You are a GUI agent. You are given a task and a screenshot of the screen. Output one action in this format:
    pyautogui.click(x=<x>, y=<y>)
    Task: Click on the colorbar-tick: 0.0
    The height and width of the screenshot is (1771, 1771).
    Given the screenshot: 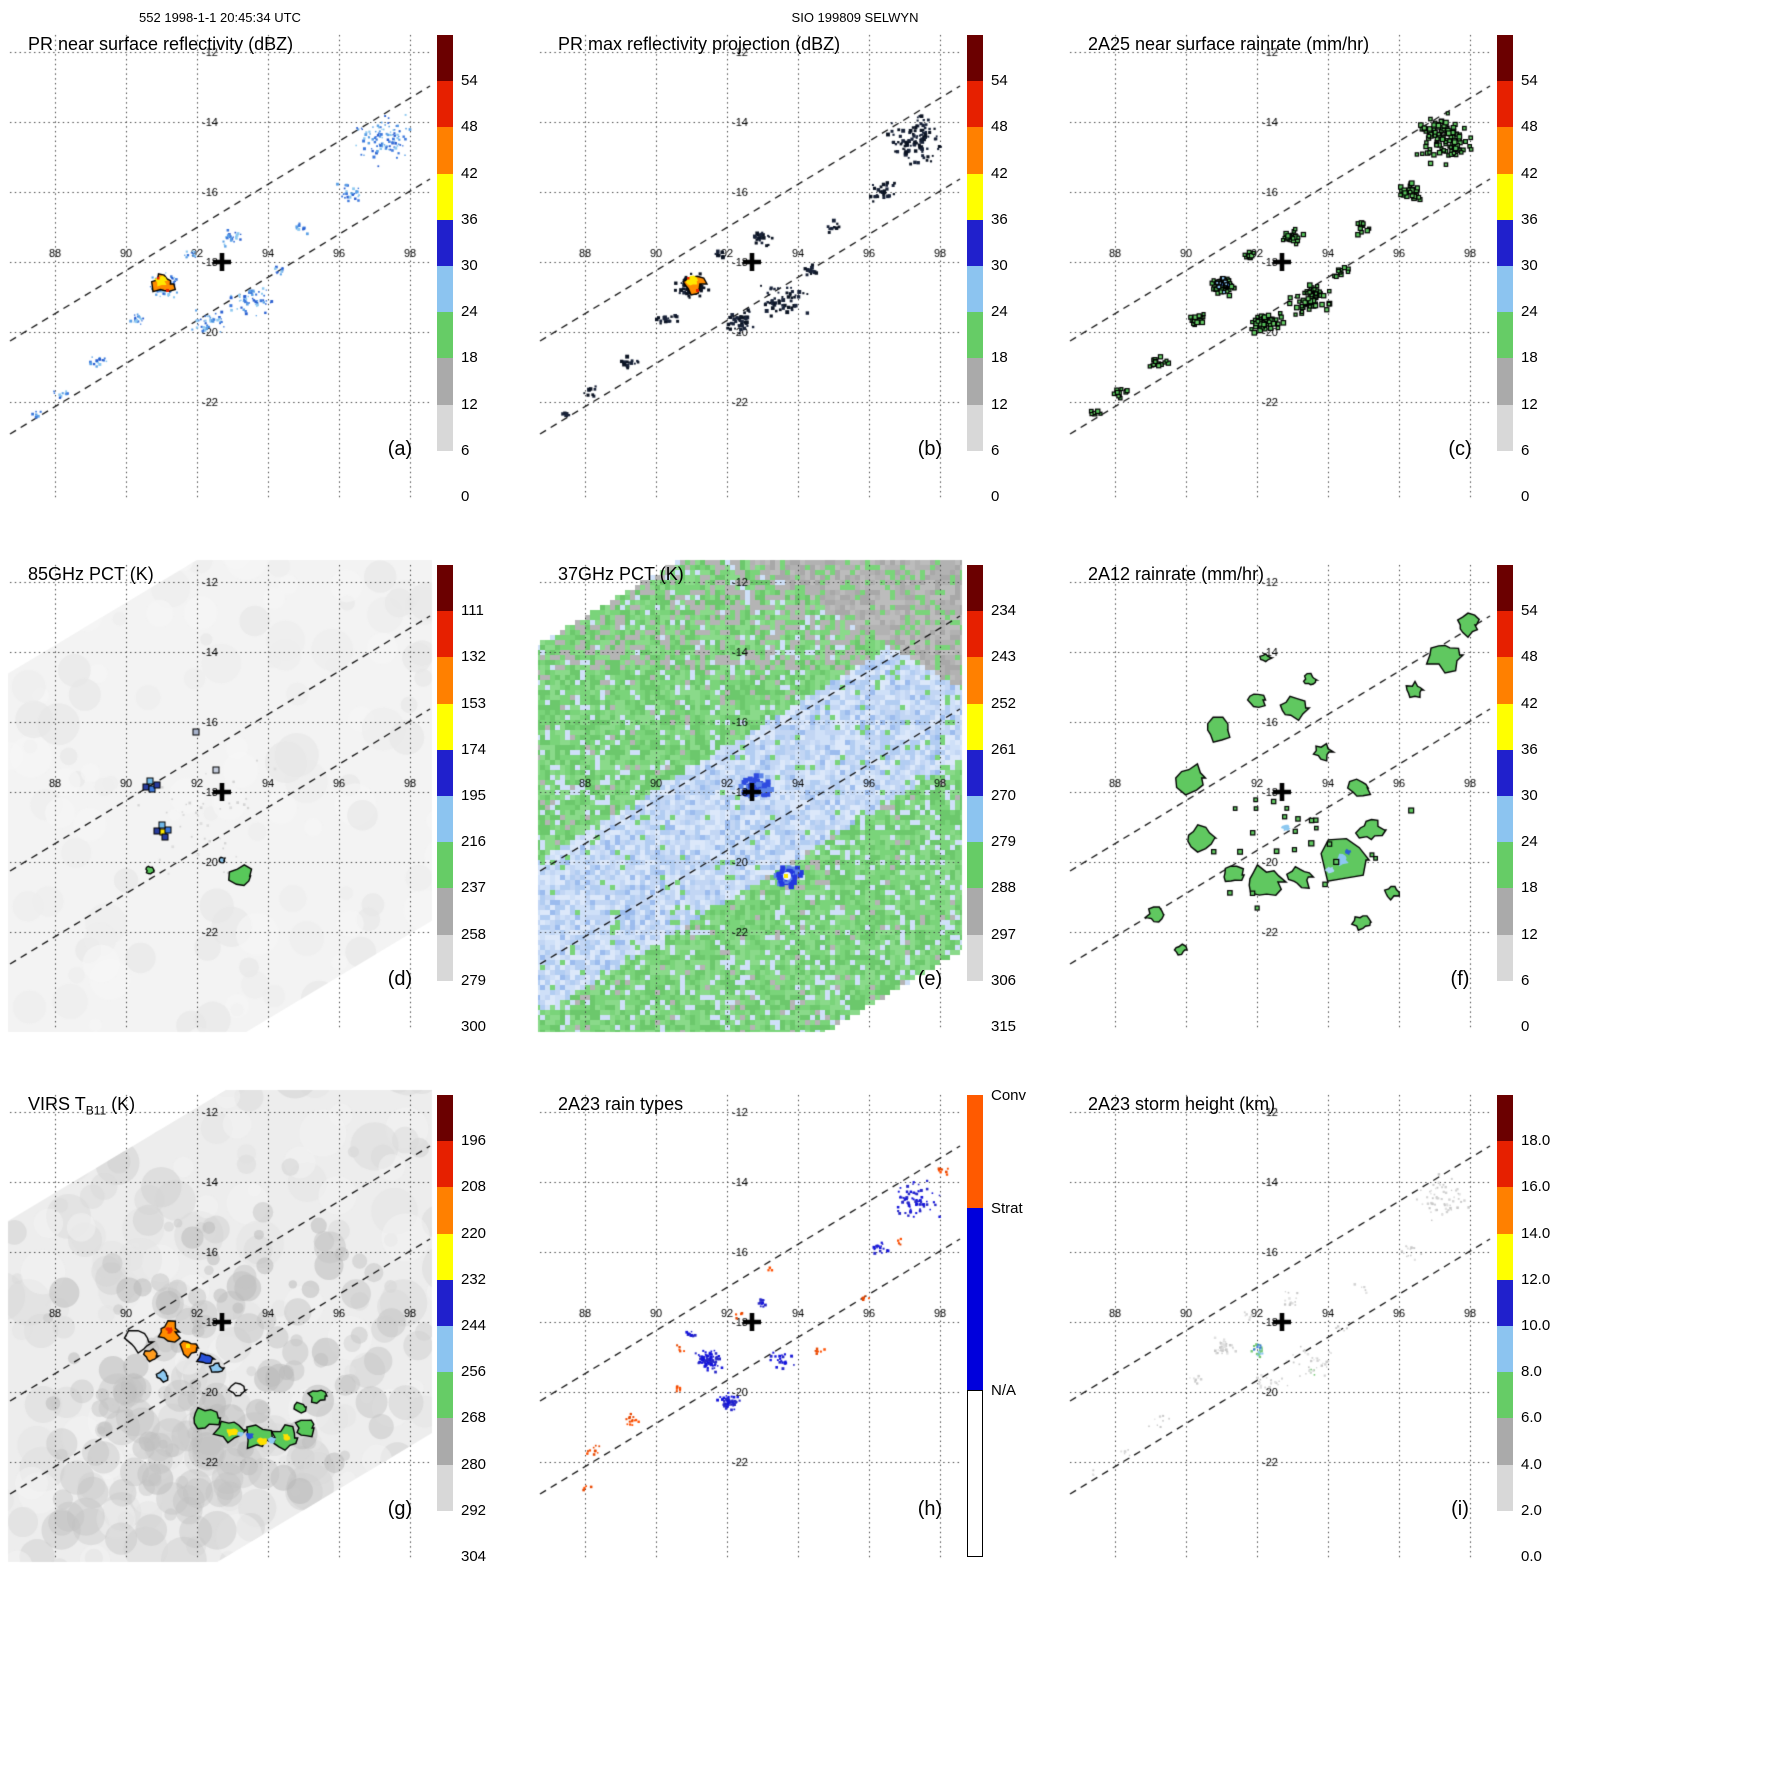 What is the action you would take?
    pyautogui.click(x=1531, y=1556)
    